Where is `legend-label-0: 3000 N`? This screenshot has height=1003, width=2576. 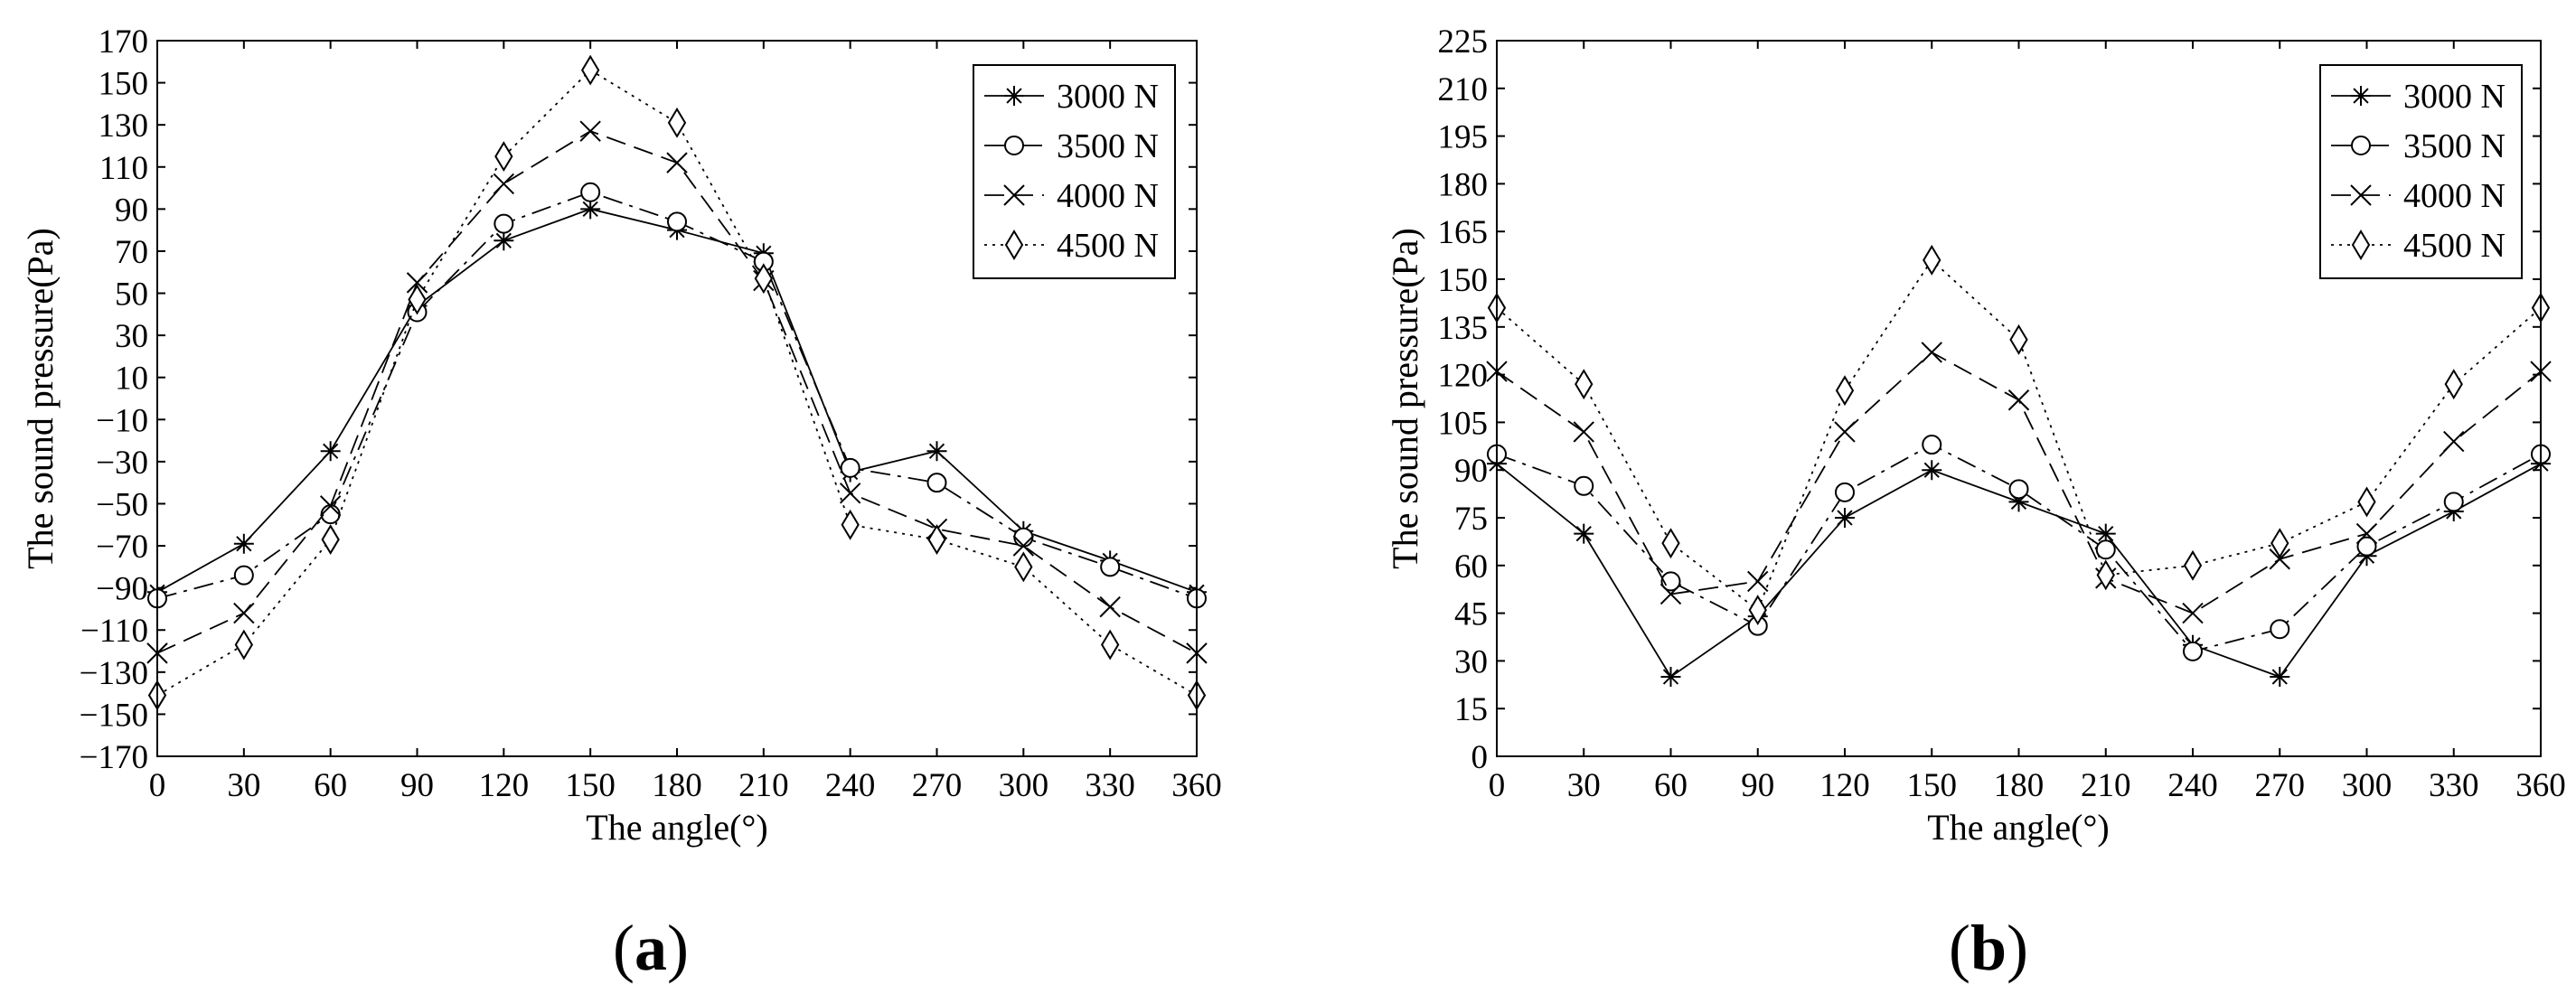 legend-label-0: 3000 N is located at coordinates (1108, 97).